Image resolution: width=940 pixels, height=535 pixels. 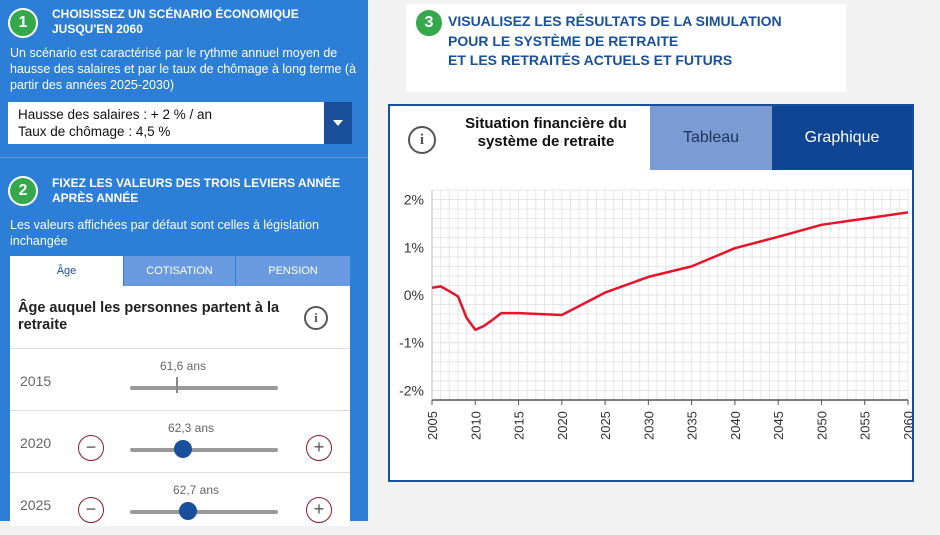 I want to click on step-3-title-line2: pour le système de retraite, so click(x=563, y=40).